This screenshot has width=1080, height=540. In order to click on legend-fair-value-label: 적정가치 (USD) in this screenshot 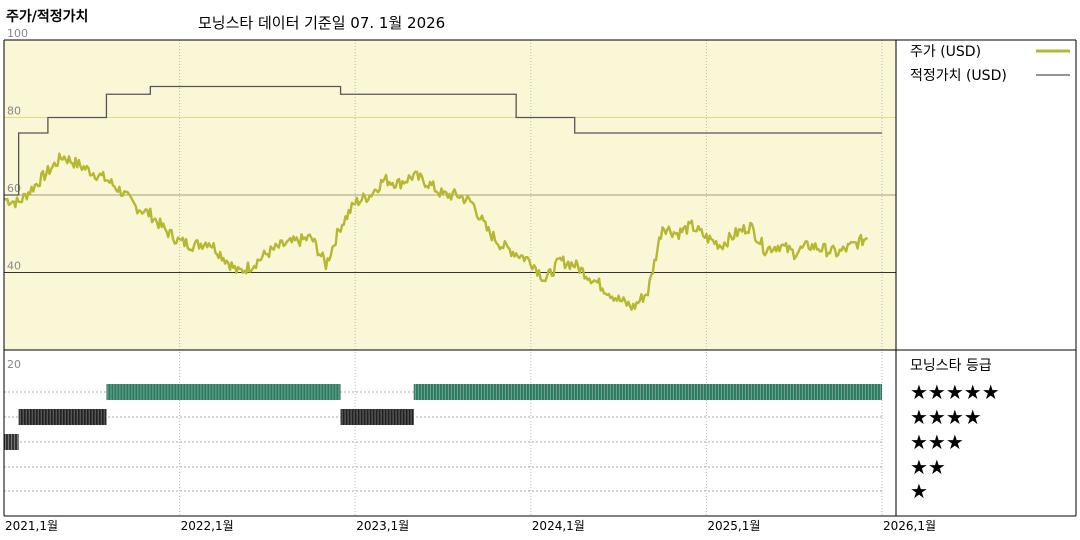, I will do `click(958, 76)`.